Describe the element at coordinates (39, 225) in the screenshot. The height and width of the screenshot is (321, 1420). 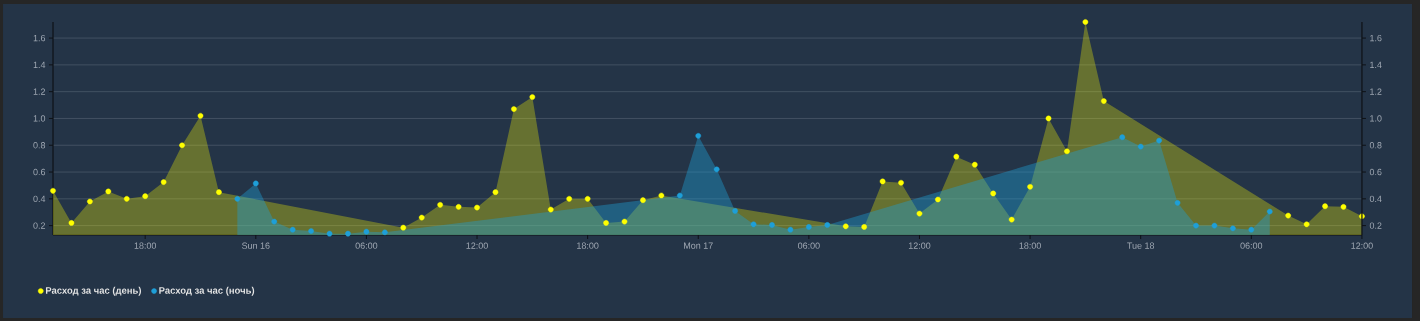
I see `y-tick-label: 0.2` at that location.